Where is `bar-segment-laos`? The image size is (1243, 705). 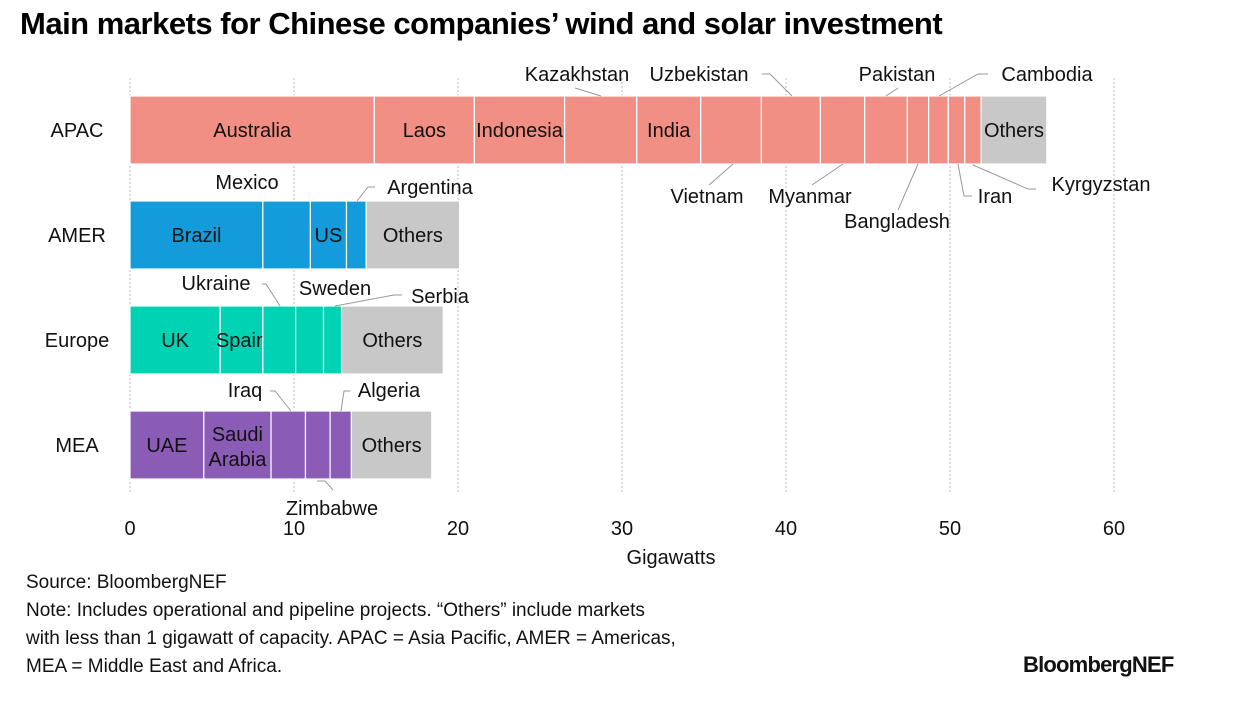 bar-segment-laos is located at coordinates (424, 130).